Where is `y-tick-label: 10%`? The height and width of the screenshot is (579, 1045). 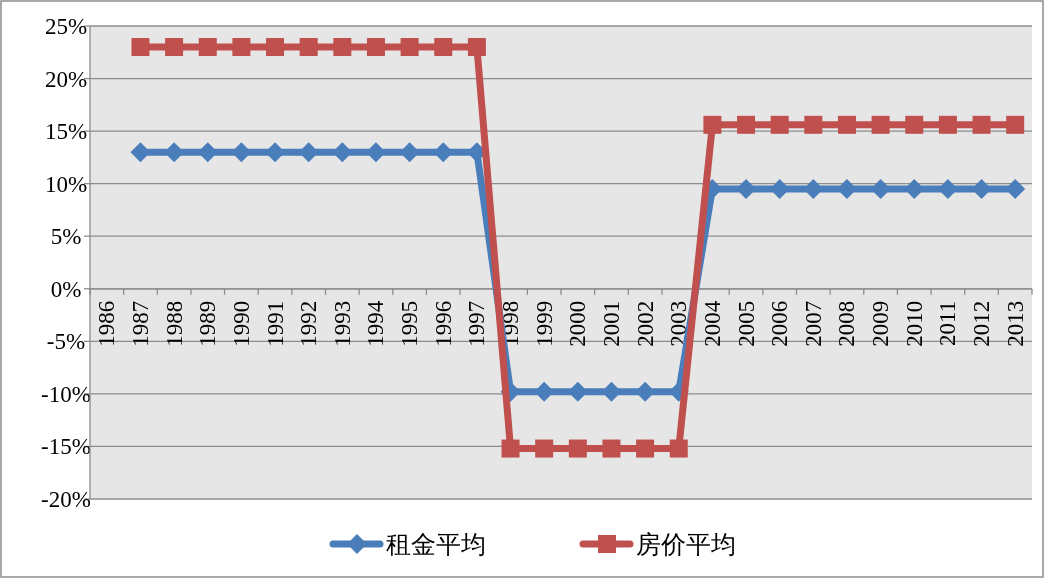
y-tick-label: 10% is located at coordinates (66, 184).